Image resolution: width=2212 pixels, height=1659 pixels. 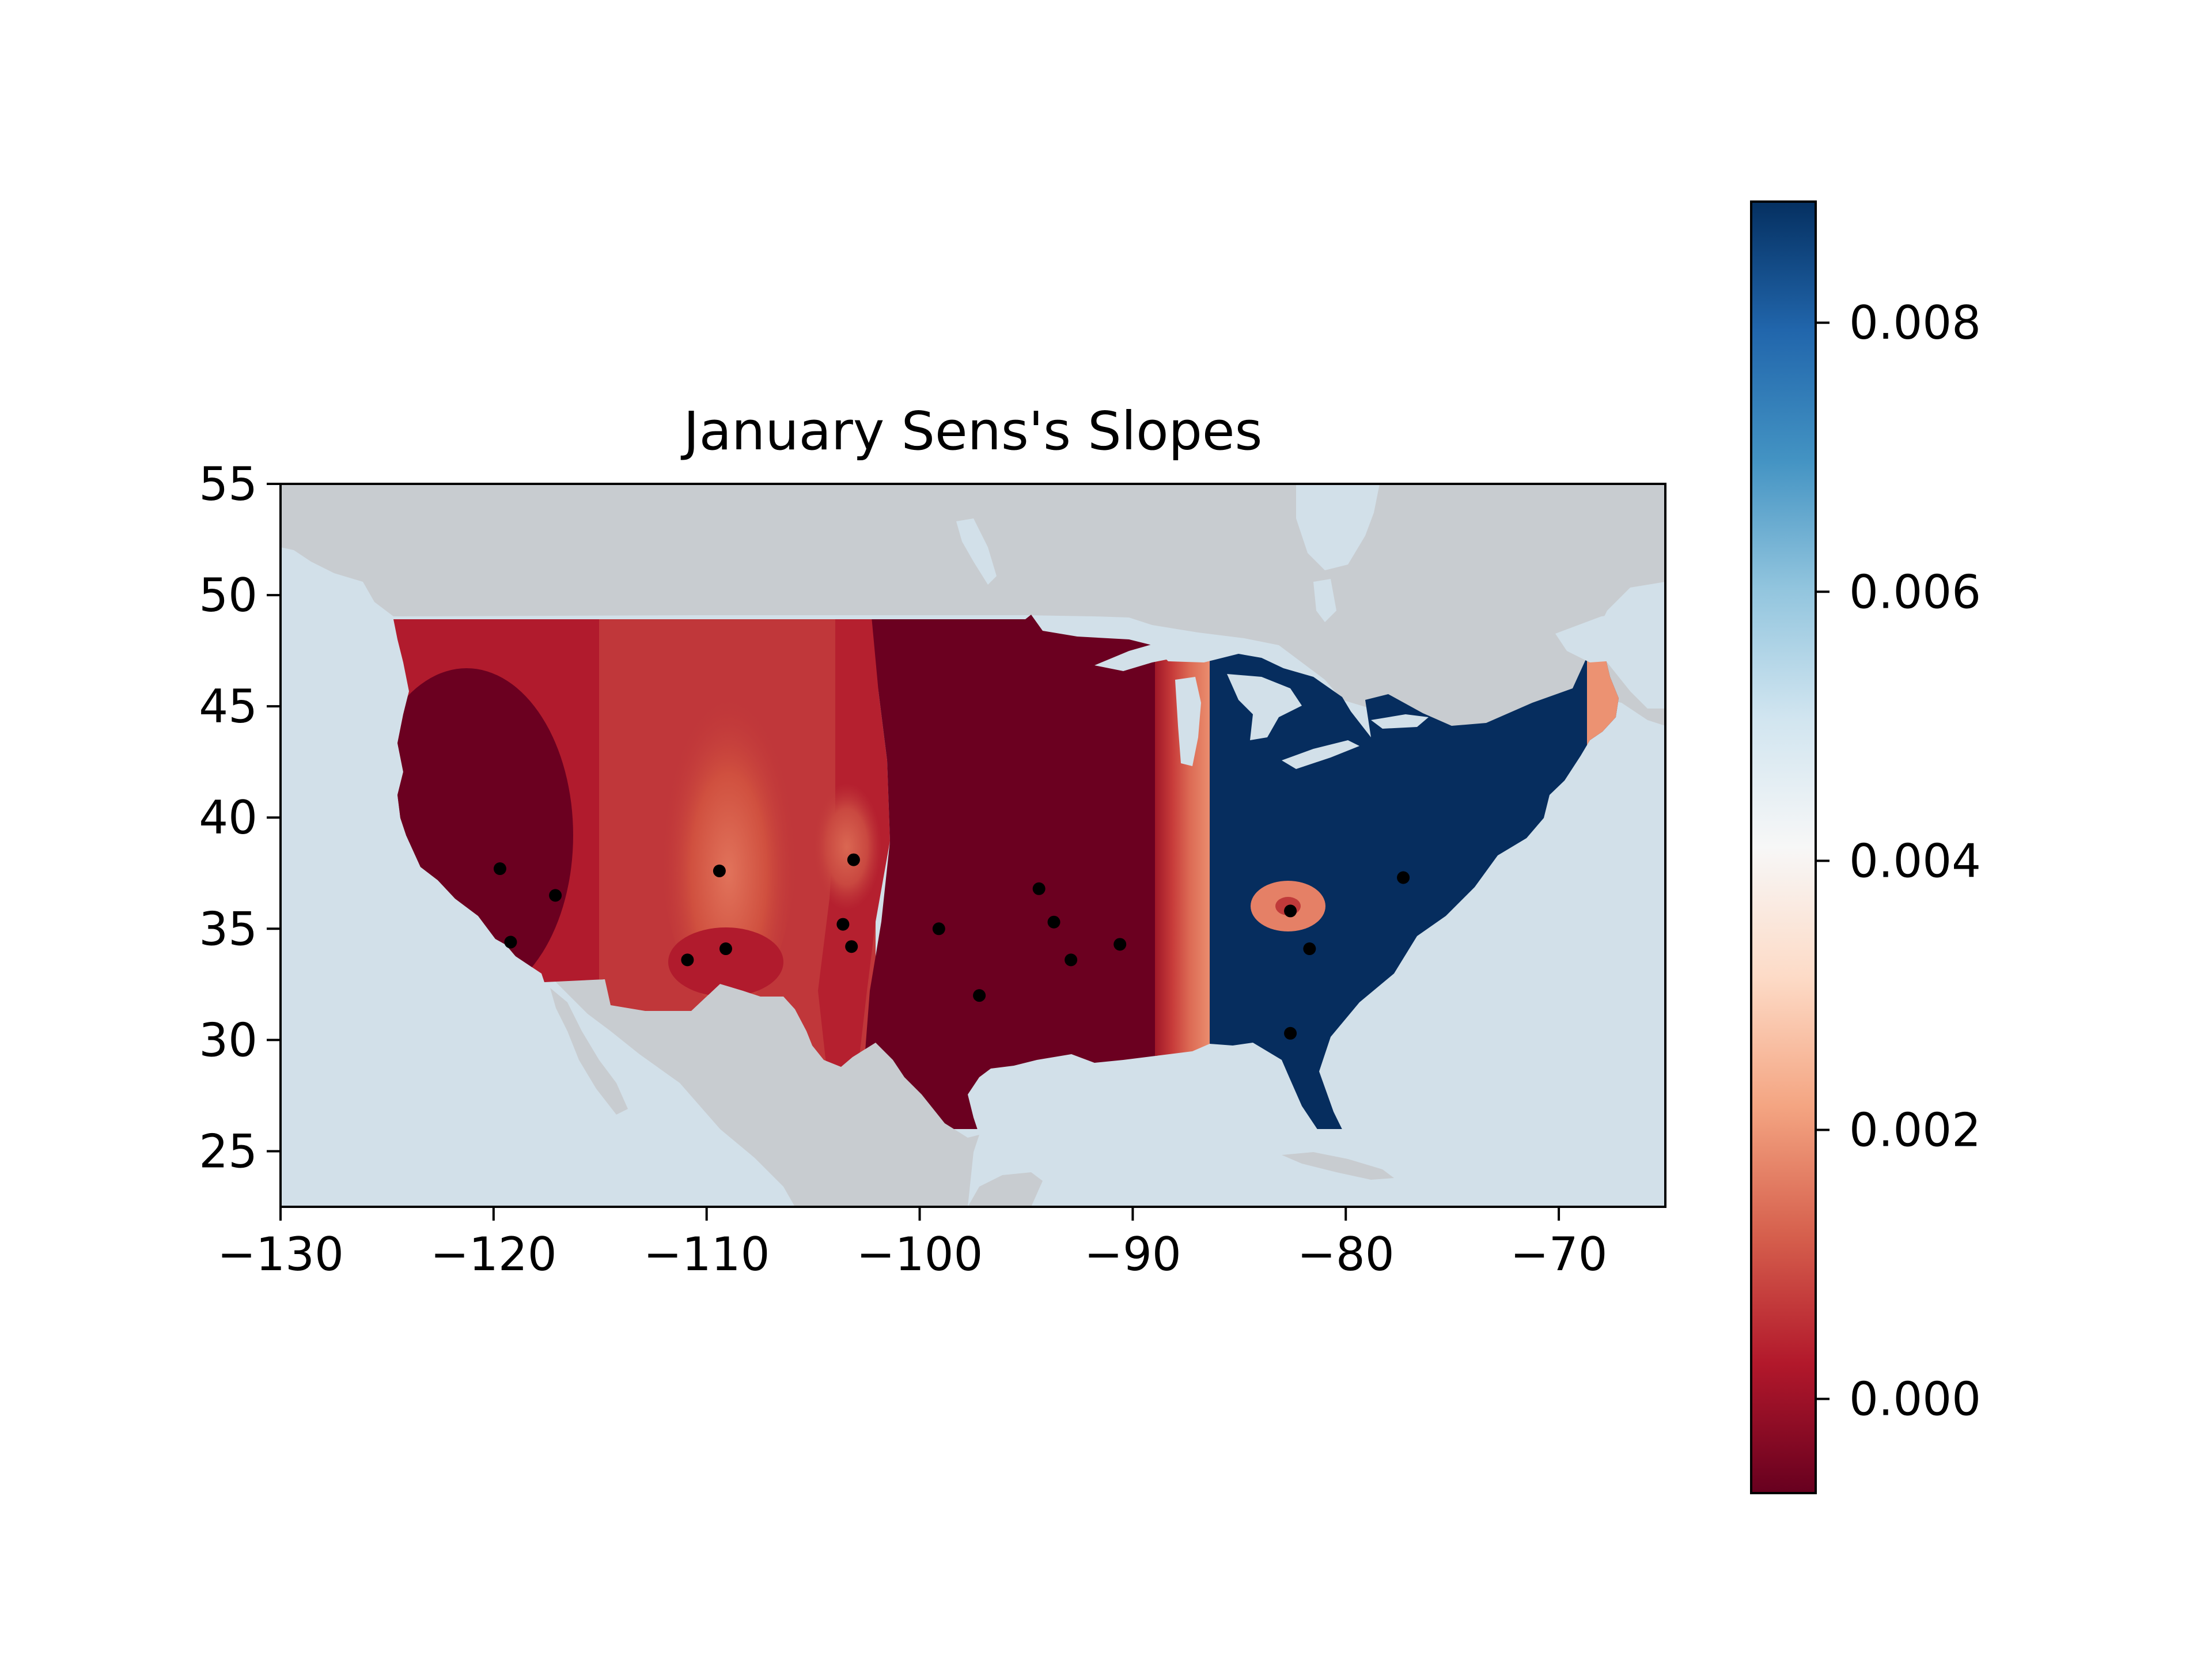 I want to click on lake-superior, so click(x=1157, y=652).